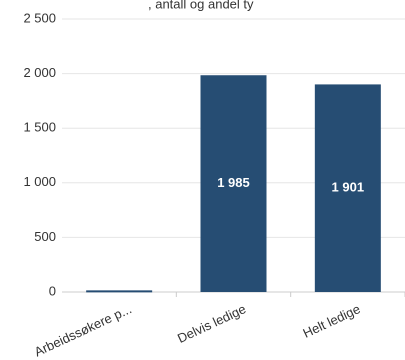 This screenshot has width=405, height=360. Describe the element at coordinates (39, 72) in the screenshot. I see `y-tick-label: 2 000` at that location.